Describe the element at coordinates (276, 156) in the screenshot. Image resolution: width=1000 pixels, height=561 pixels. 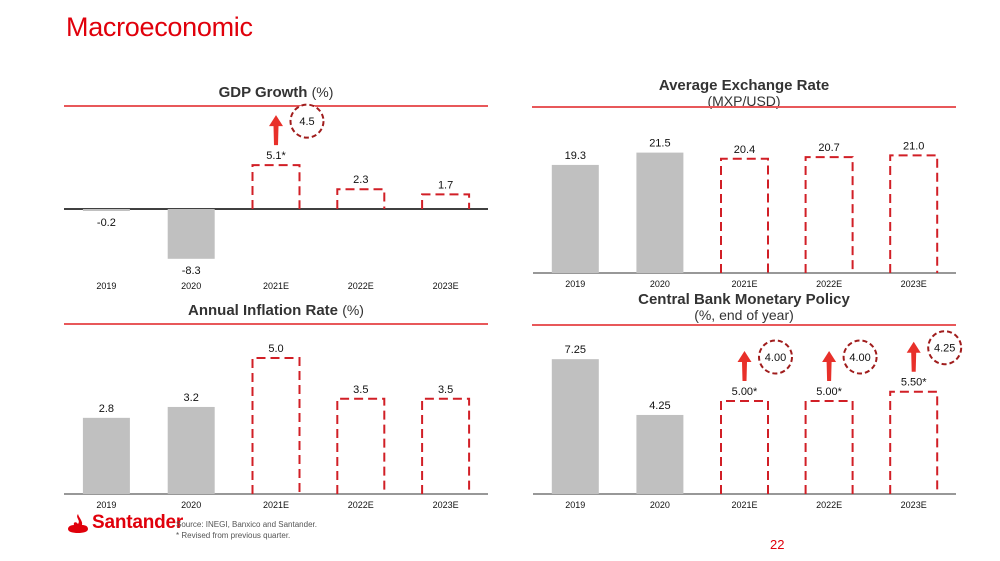
I see `gdp-value-label-2021E: 5.1*` at that location.